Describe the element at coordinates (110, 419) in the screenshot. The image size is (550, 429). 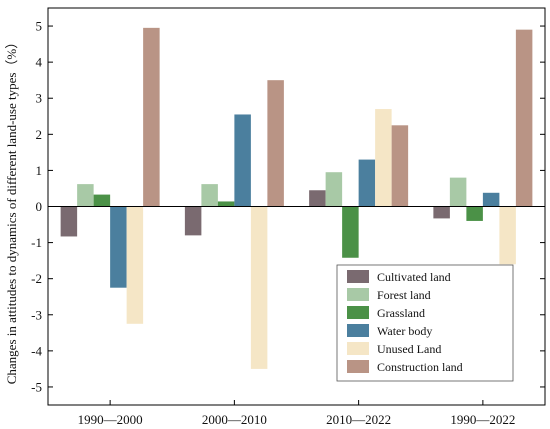
I see `x-tick-label: 1990—2000` at that location.